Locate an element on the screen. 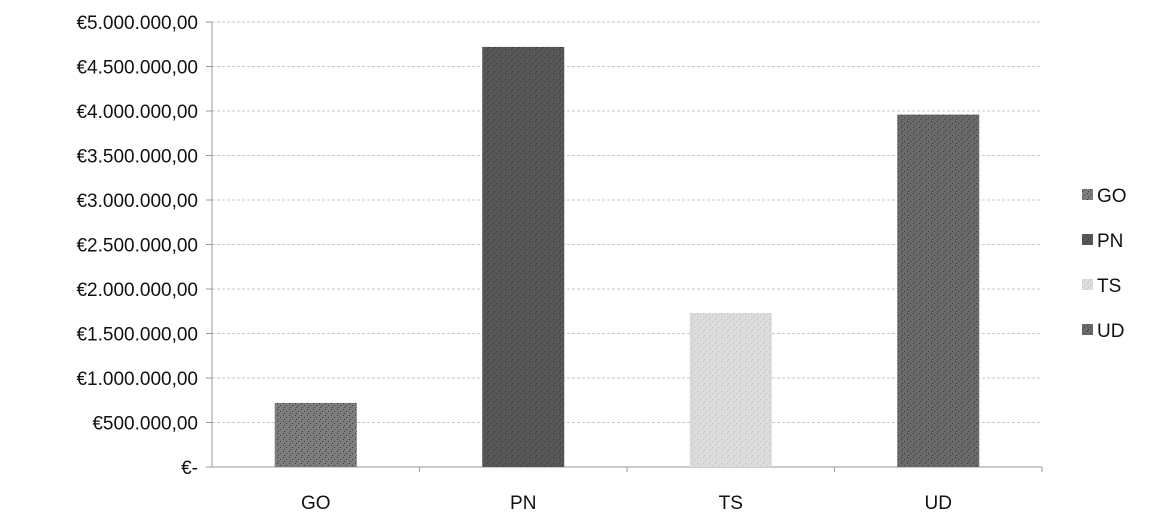  bar-pn is located at coordinates (523, 257).